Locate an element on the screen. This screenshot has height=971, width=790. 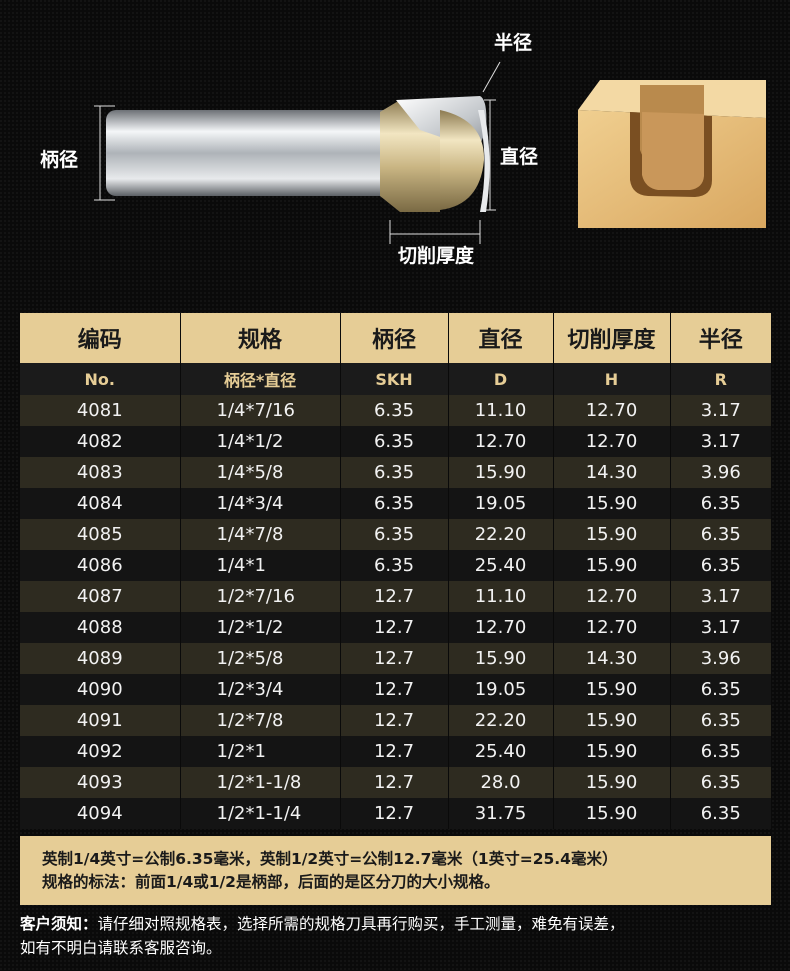
column-header: 柄径 is located at coordinates (393, 338).